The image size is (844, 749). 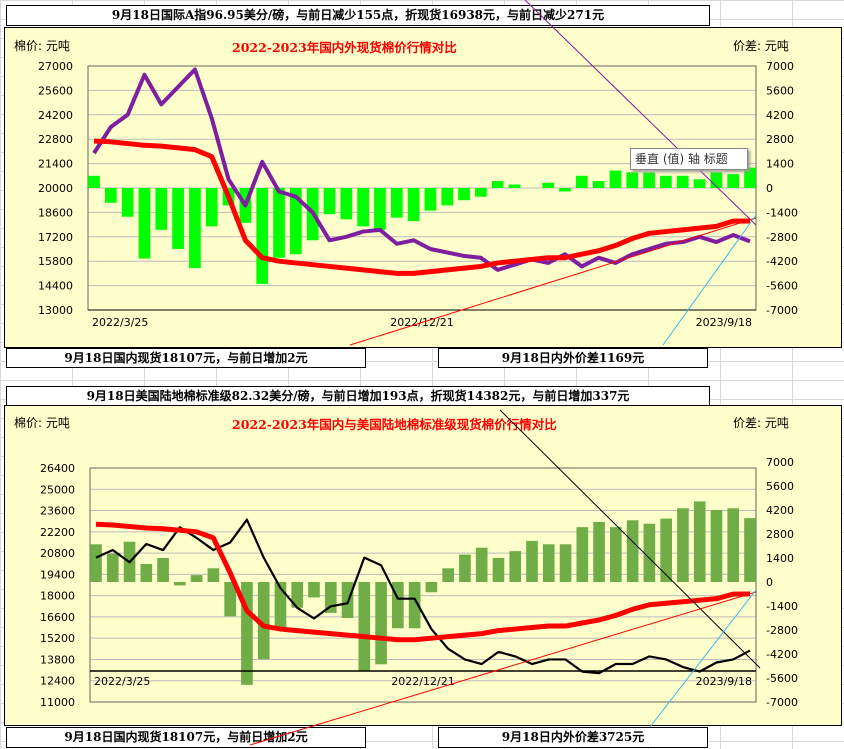 I want to click on y2-tick-label: 7000, so click(x=780, y=462).